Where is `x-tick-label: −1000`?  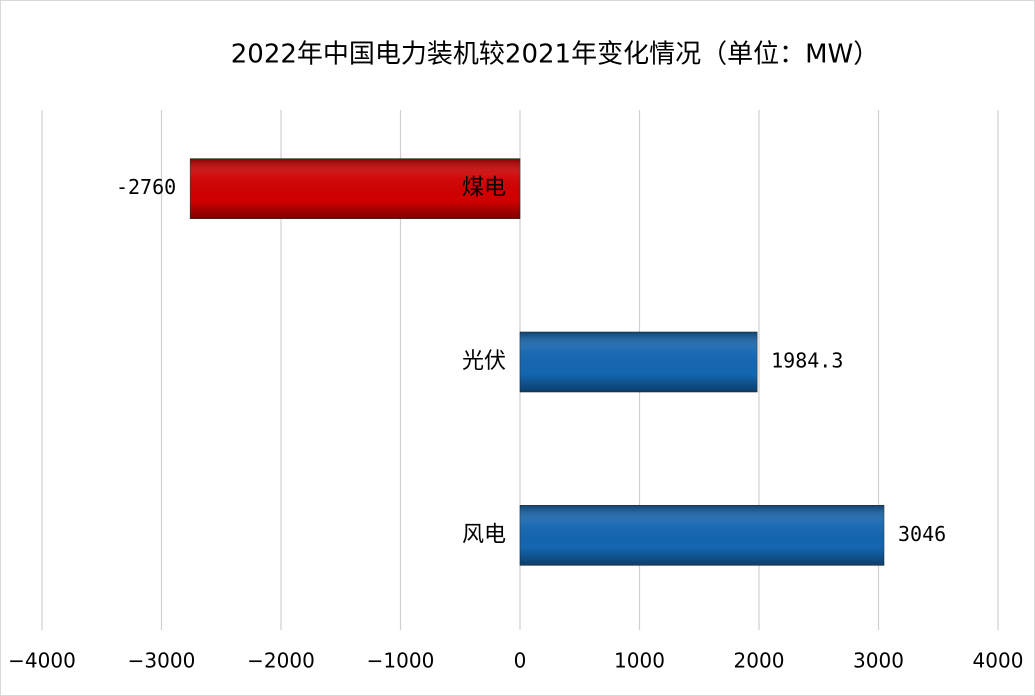 x-tick-label: −1000 is located at coordinates (401, 661).